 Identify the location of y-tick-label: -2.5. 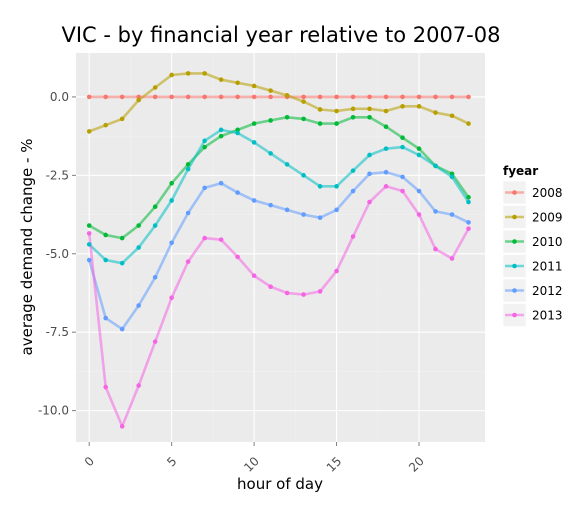
(57, 175).